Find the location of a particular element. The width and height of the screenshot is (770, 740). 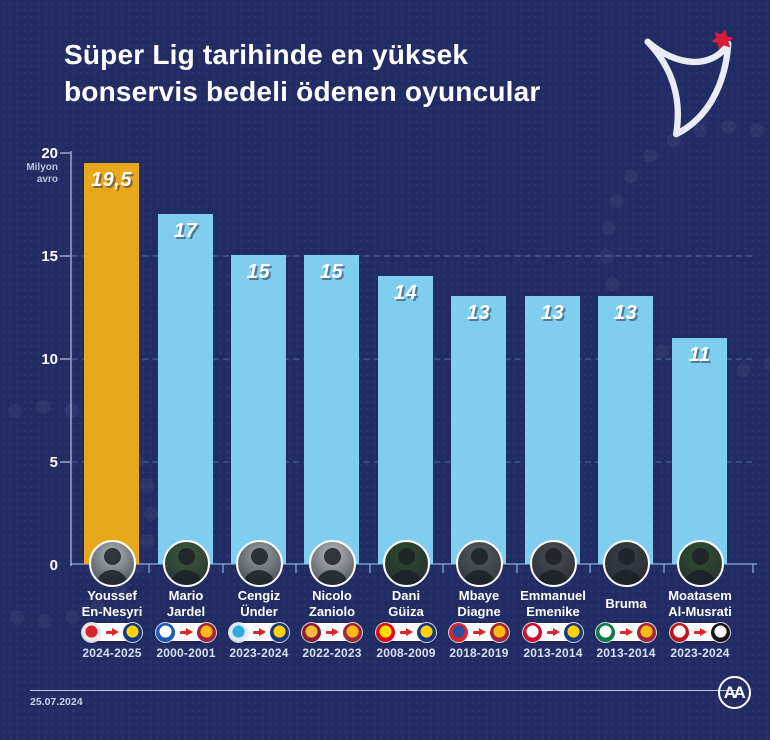

player-name: Bruma is located at coordinates (626, 603).